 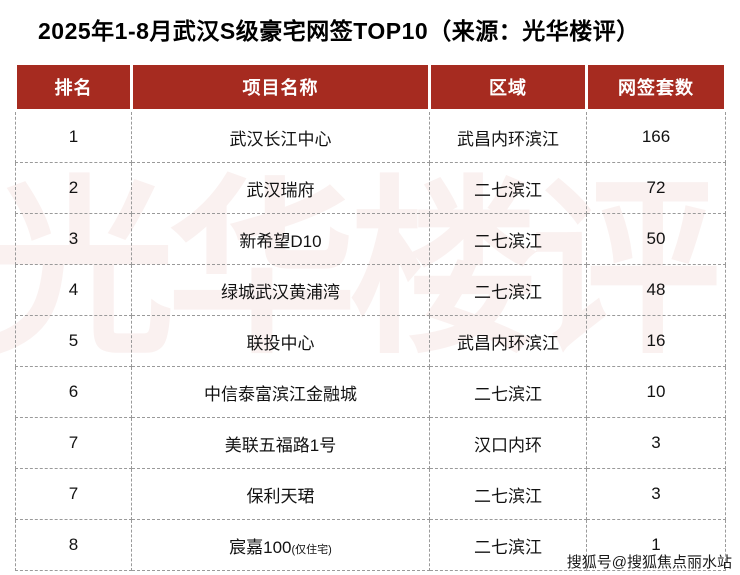 I want to click on project-name-cell: 武汉瑞府, so click(x=280, y=188).